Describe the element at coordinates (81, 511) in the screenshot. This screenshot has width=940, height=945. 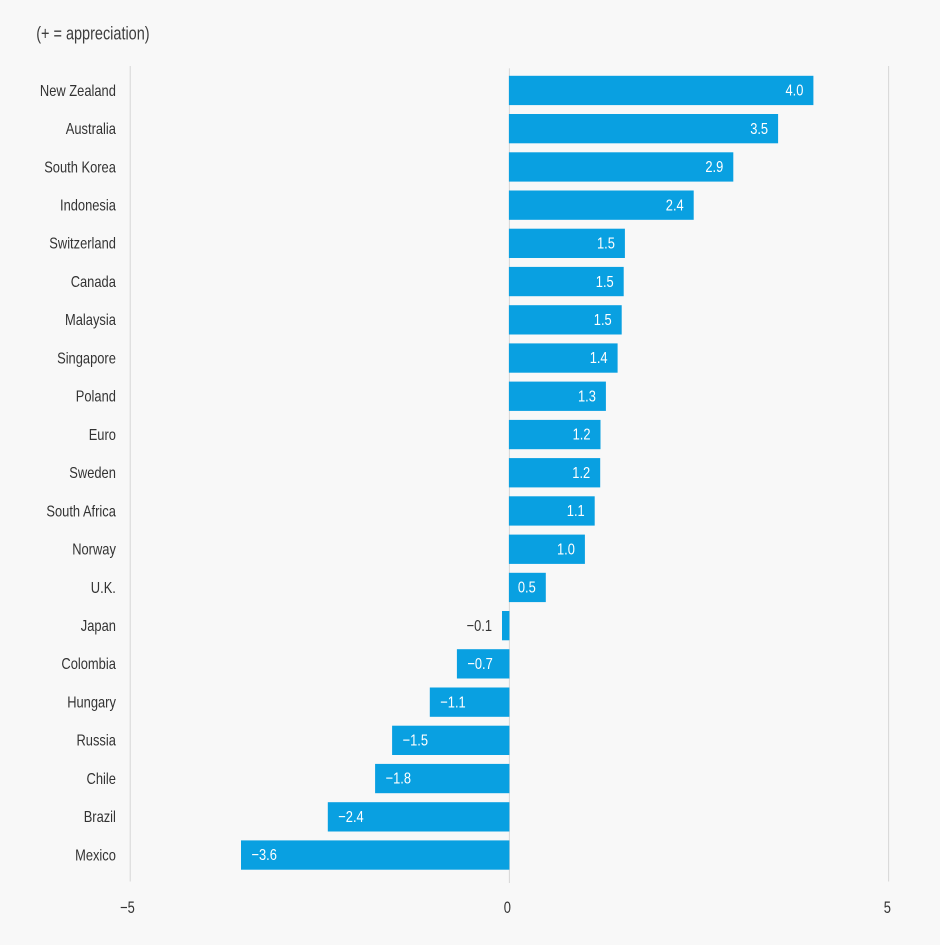
I see `svg-text: South Africa` at that location.